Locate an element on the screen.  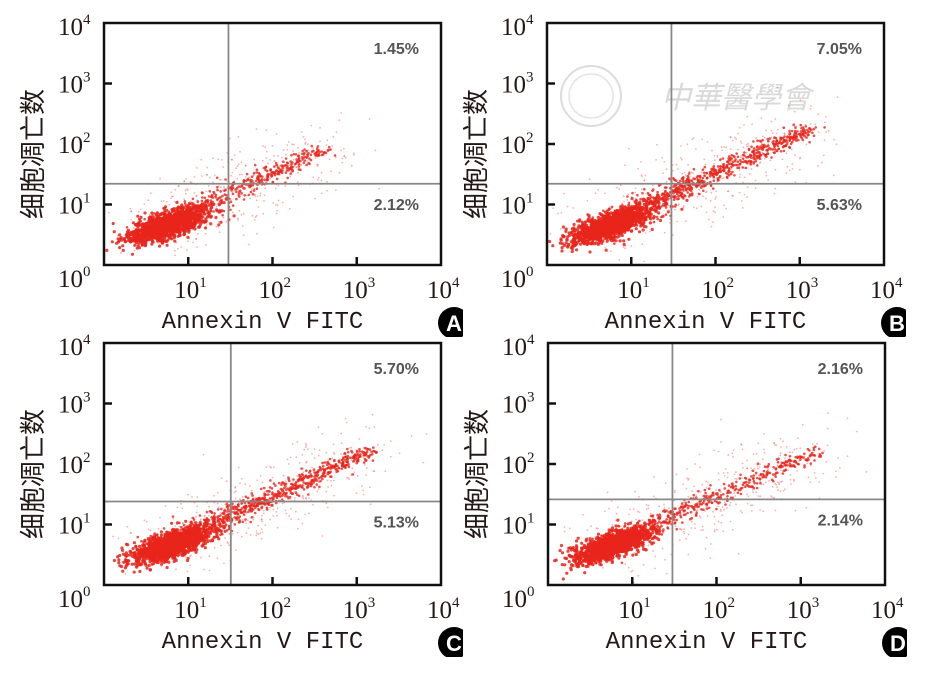
y-tick-exponent: 2 is located at coordinates (87, 138).